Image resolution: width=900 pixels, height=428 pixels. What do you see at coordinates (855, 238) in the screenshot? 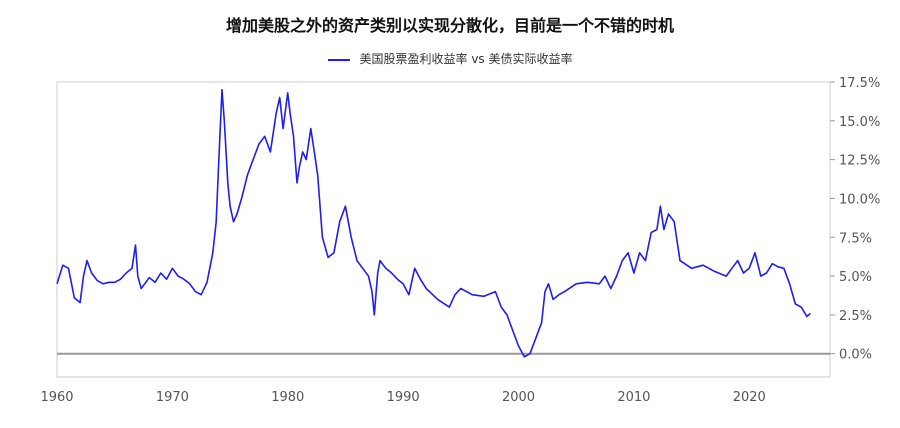
I see `y-tick-label: 7.5%` at bounding box center [855, 238].